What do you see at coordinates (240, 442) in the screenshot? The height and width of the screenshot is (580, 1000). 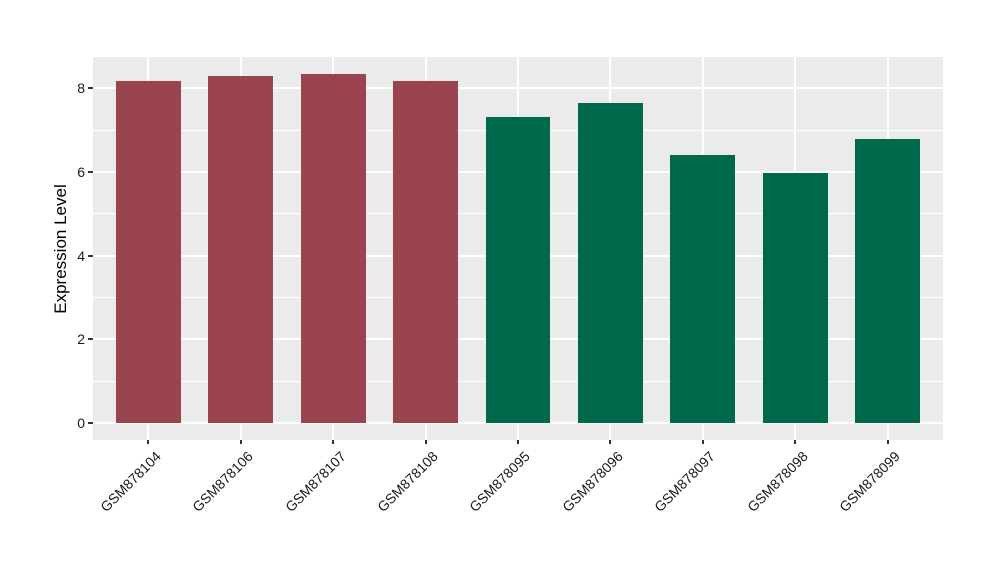 I see `x-tick-mark-GSM878106` at bounding box center [240, 442].